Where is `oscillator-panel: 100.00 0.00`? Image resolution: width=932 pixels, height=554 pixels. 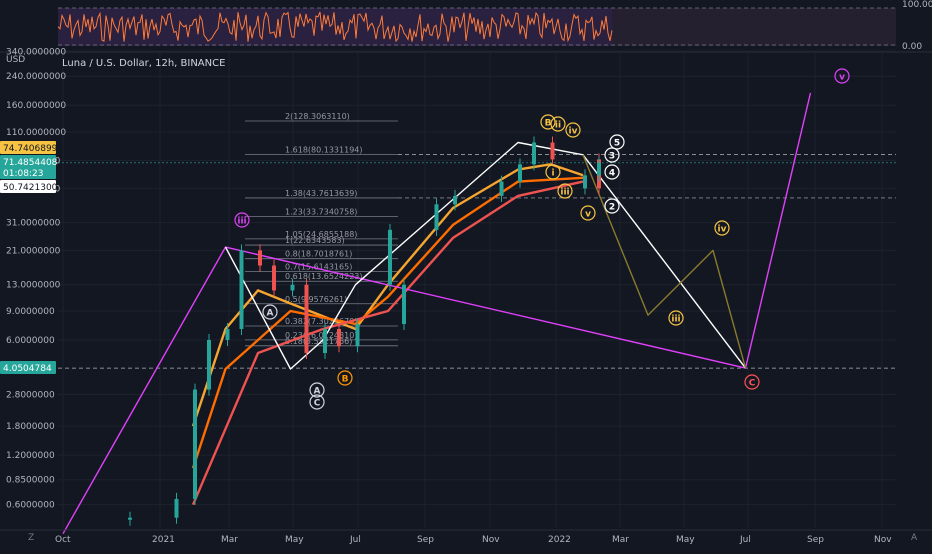
oscillator-panel: 100.00 0.00 is located at coordinates (494, 26).